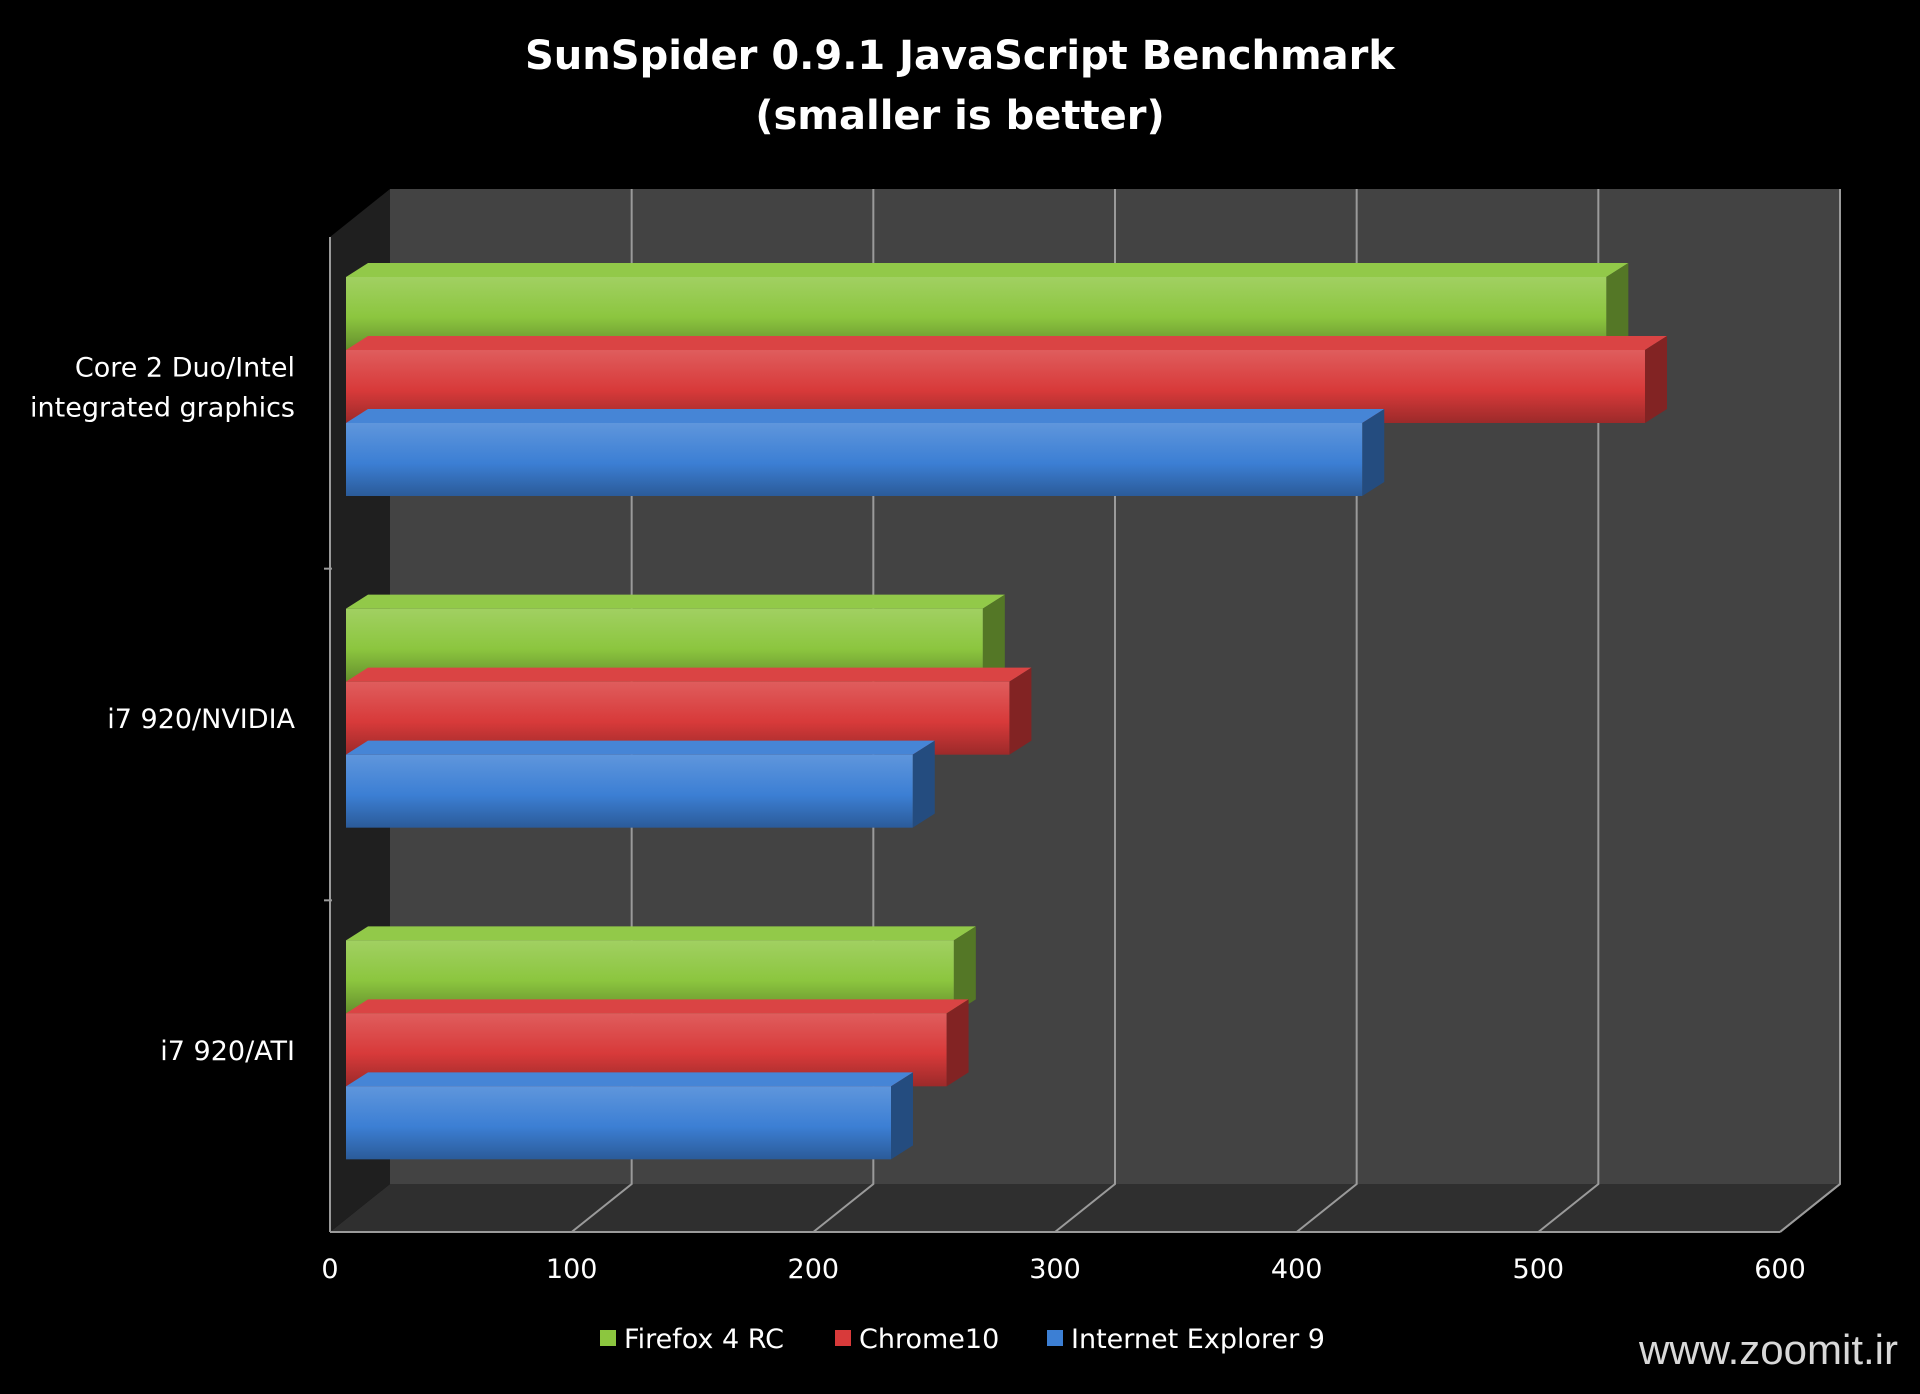 The height and width of the screenshot is (1394, 1920). Describe the element at coordinates (1810, 1208) in the screenshot. I see `floor-edge-line` at that location.